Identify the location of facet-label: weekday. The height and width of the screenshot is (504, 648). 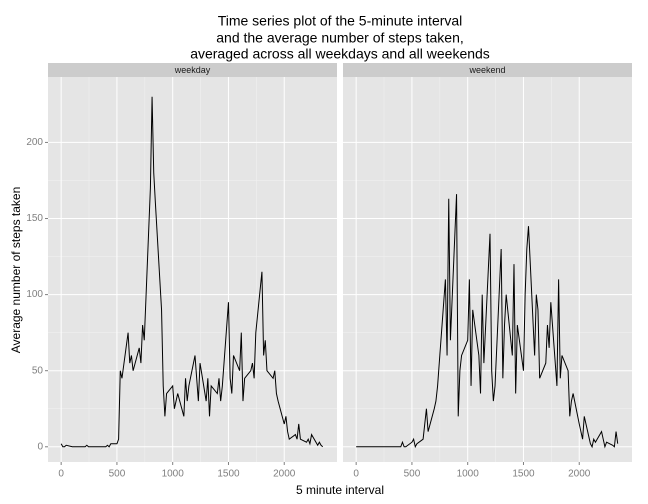
(192, 70).